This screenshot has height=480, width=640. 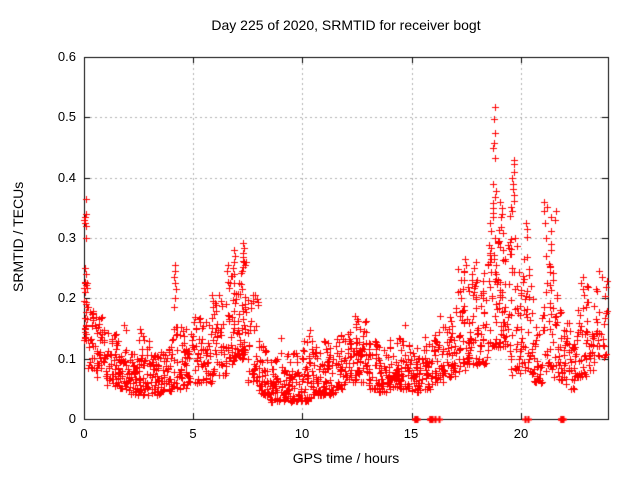 I want to click on x-axis-label: GPS time / hours, so click(x=346, y=458).